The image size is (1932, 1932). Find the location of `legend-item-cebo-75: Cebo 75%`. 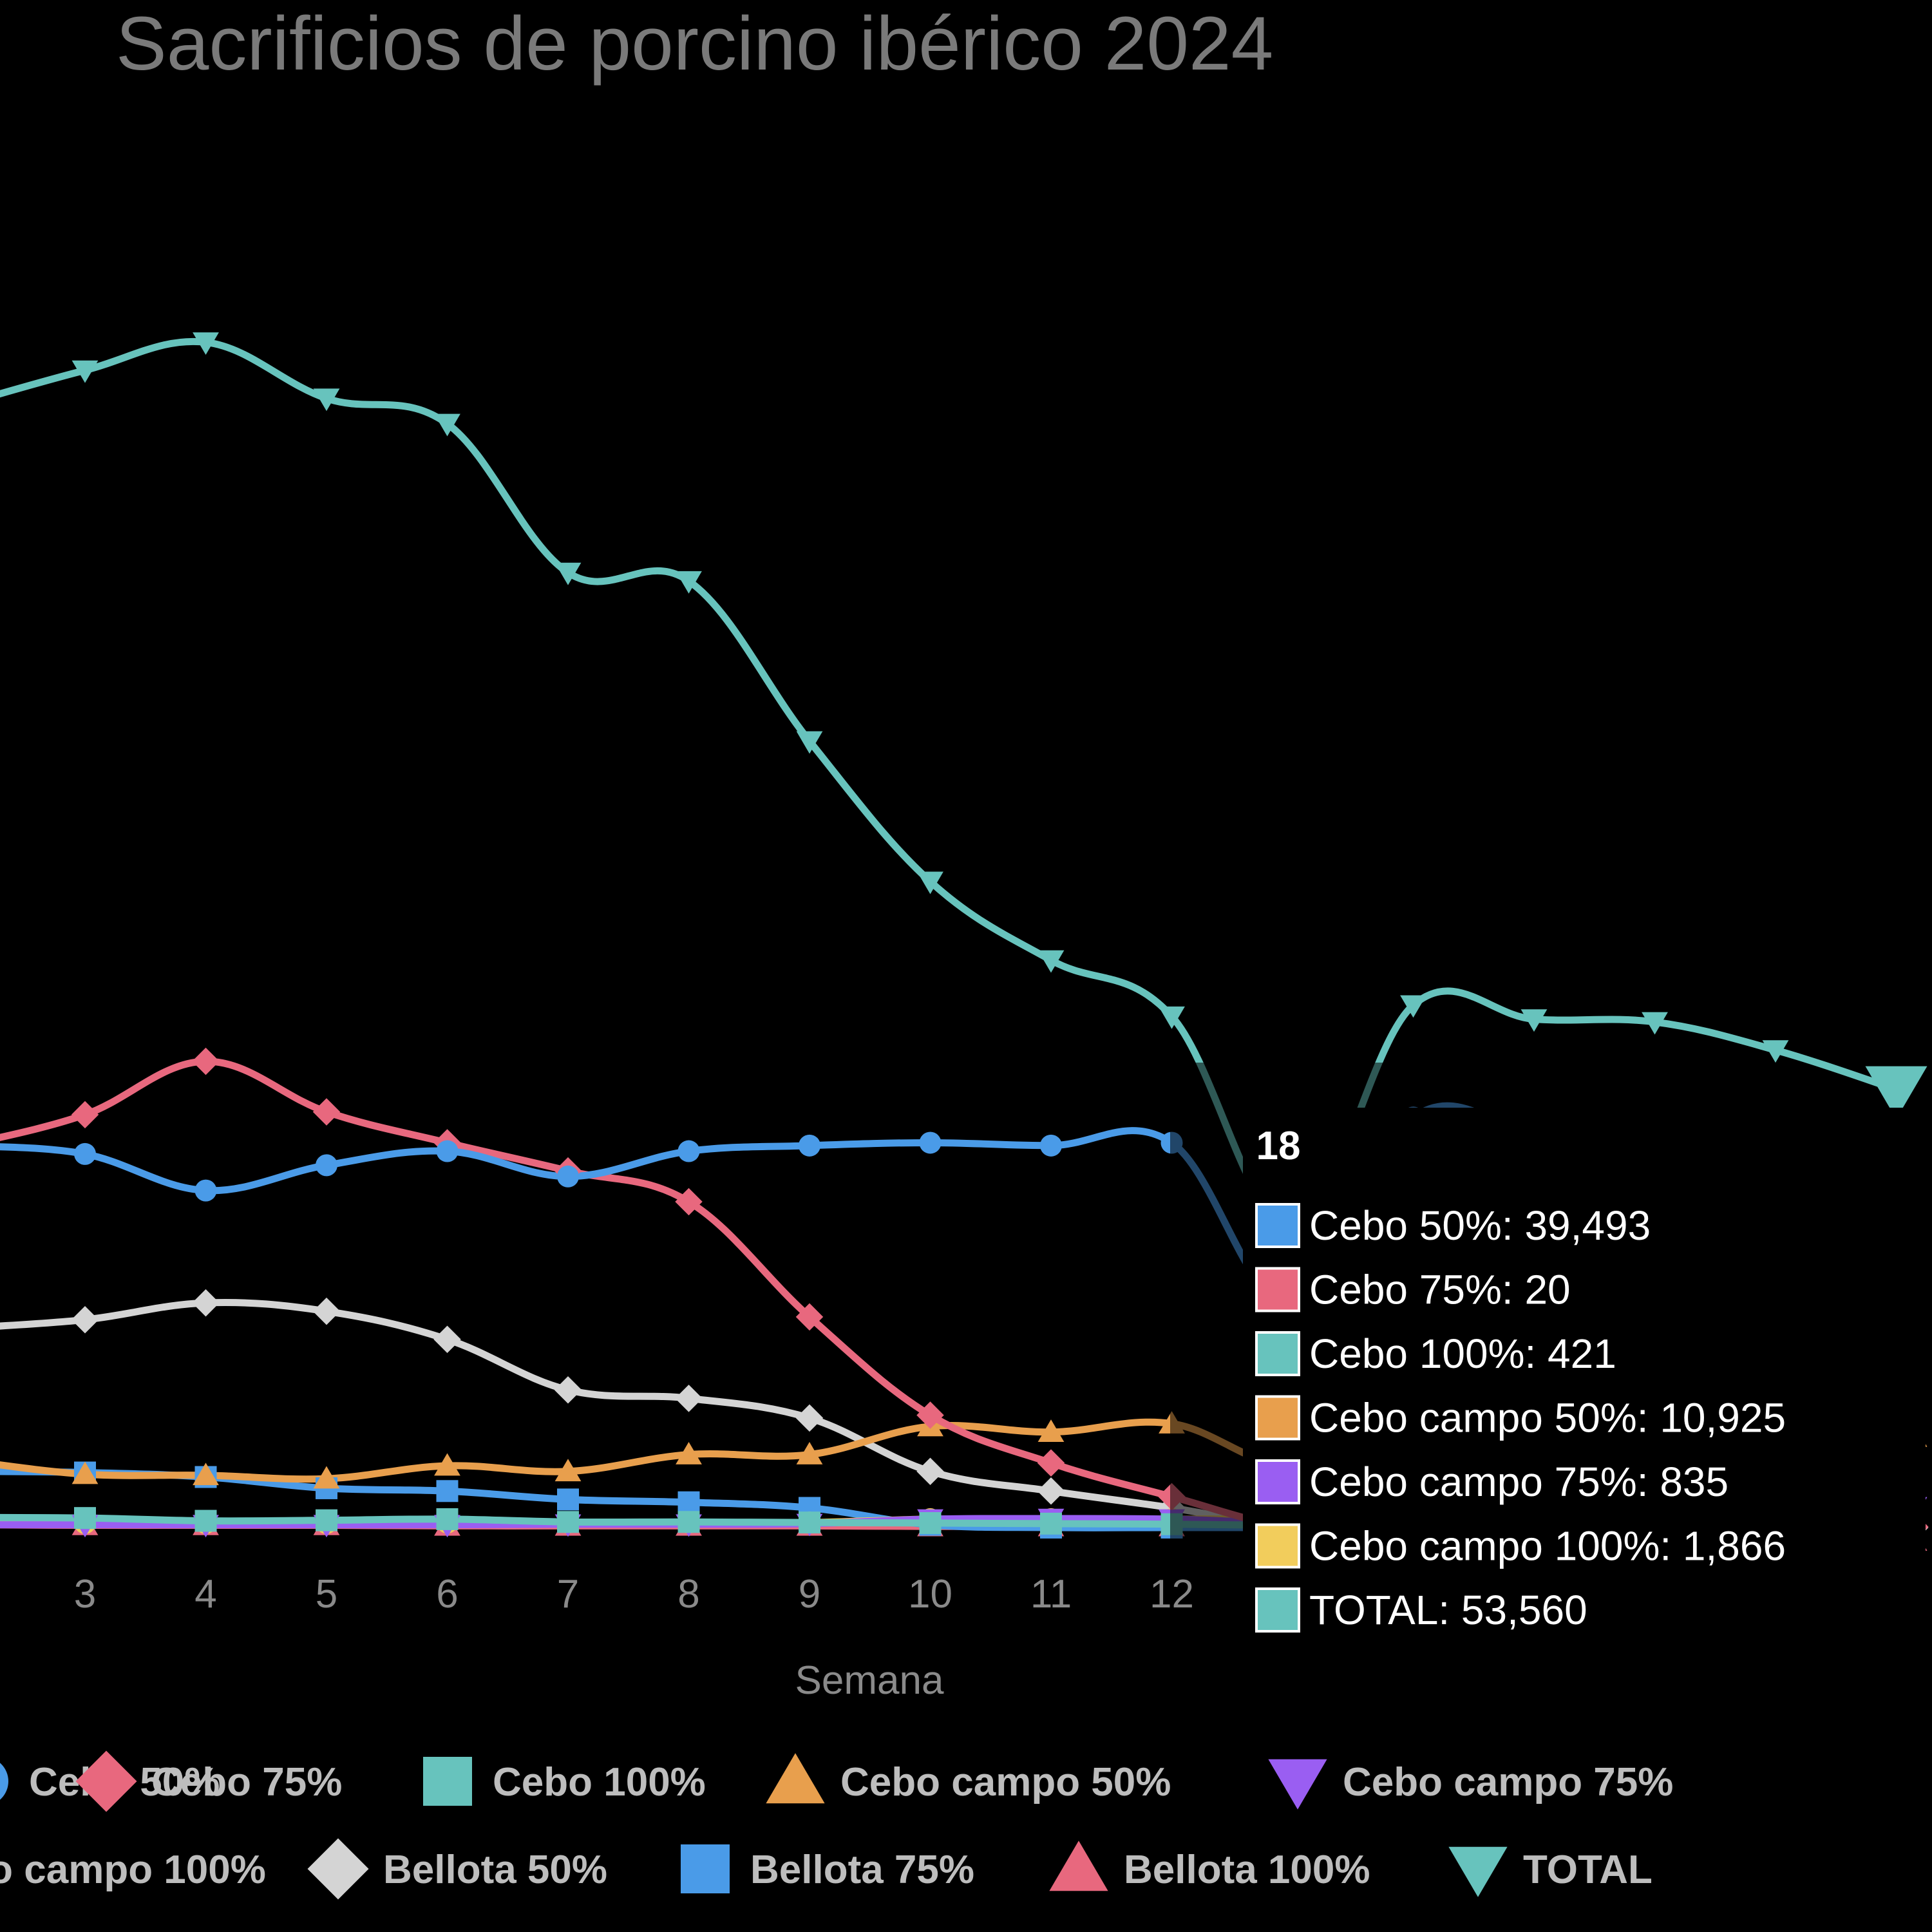

legend-item-cebo-75: Cebo 75% is located at coordinates (209, 1781).